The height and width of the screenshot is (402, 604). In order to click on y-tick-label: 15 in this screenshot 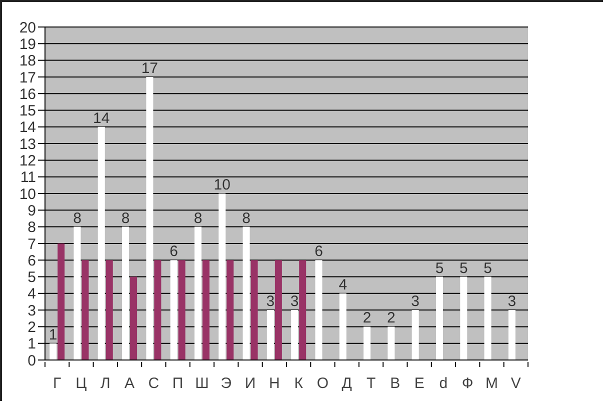, I will do `click(27, 111)`.